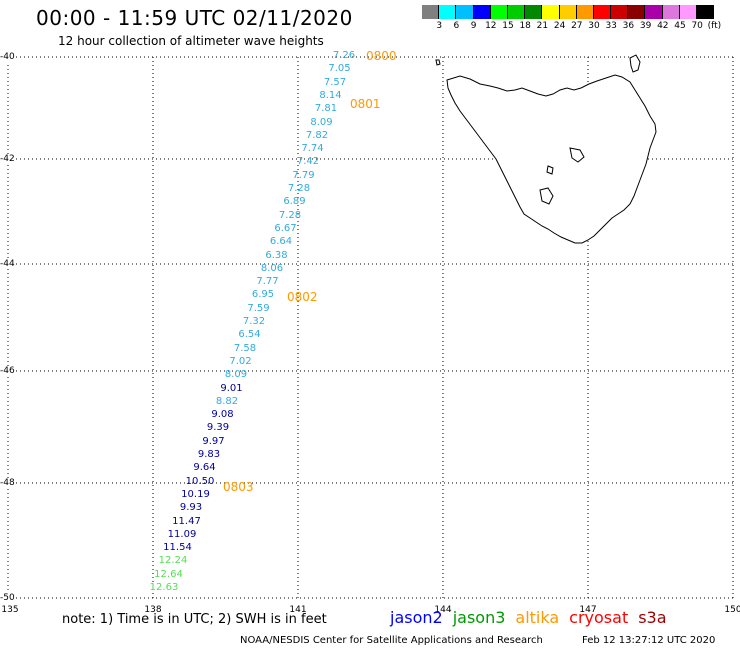 This screenshot has height=650, width=740. What do you see at coordinates (381, 56) in the screenshot?
I see `time-marker: 0800` at bounding box center [381, 56].